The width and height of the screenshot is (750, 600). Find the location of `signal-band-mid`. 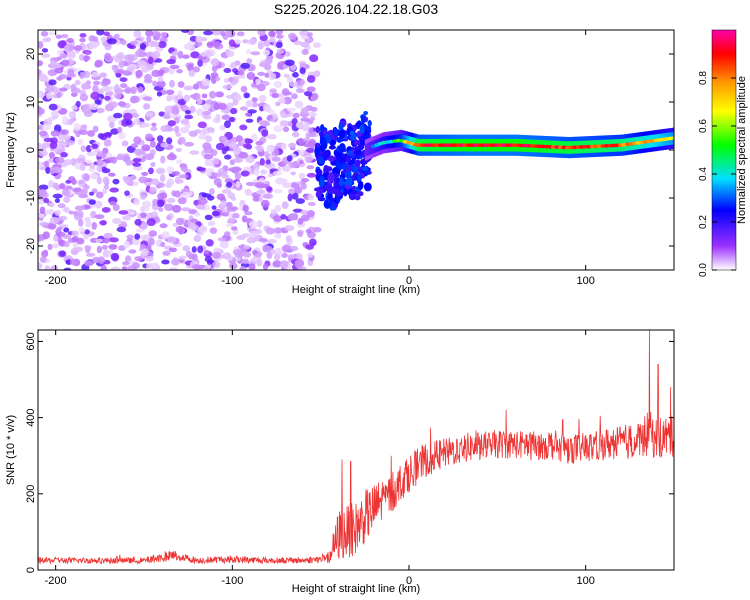

signal-band-mid is located at coordinates (369, 148).